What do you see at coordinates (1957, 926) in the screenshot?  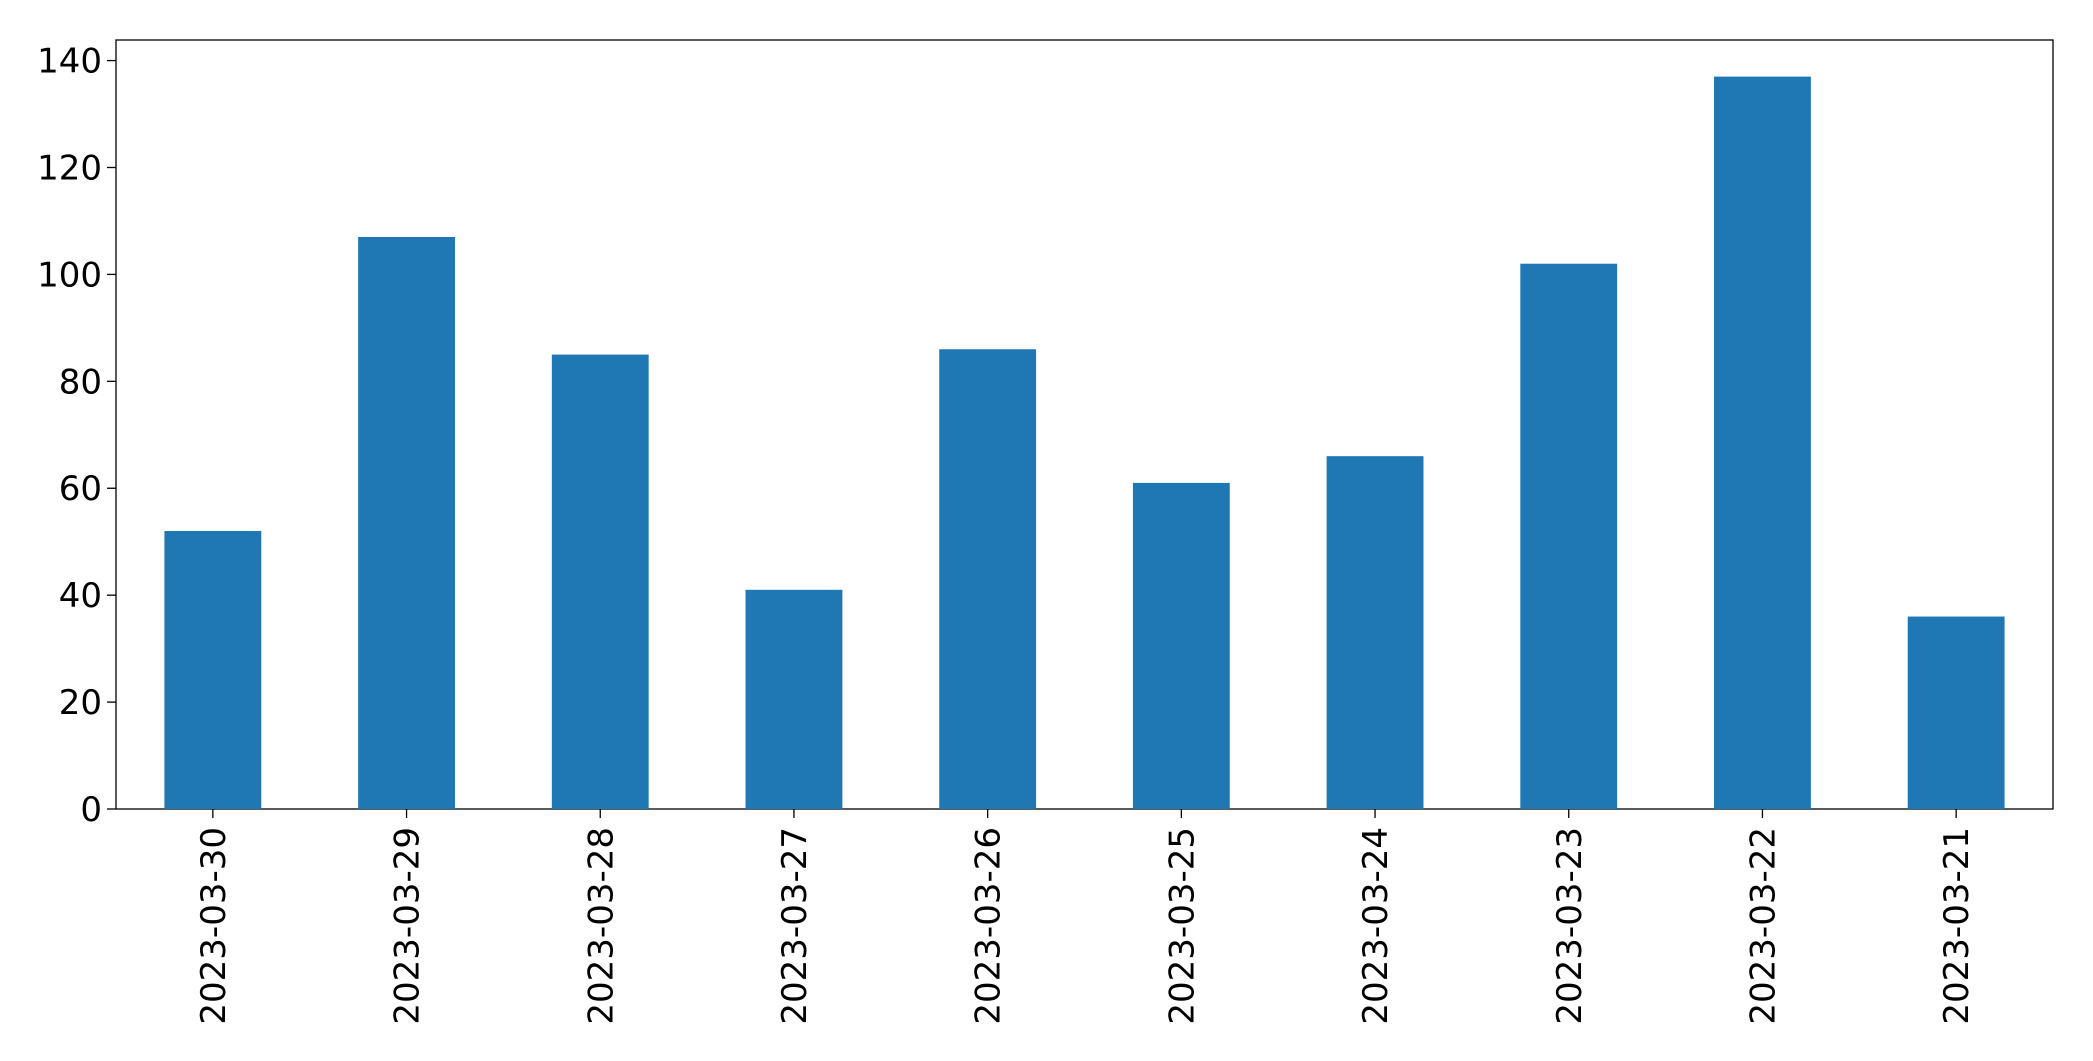 I see `x-tick-label: 2023-03-21` at bounding box center [1957, 926].